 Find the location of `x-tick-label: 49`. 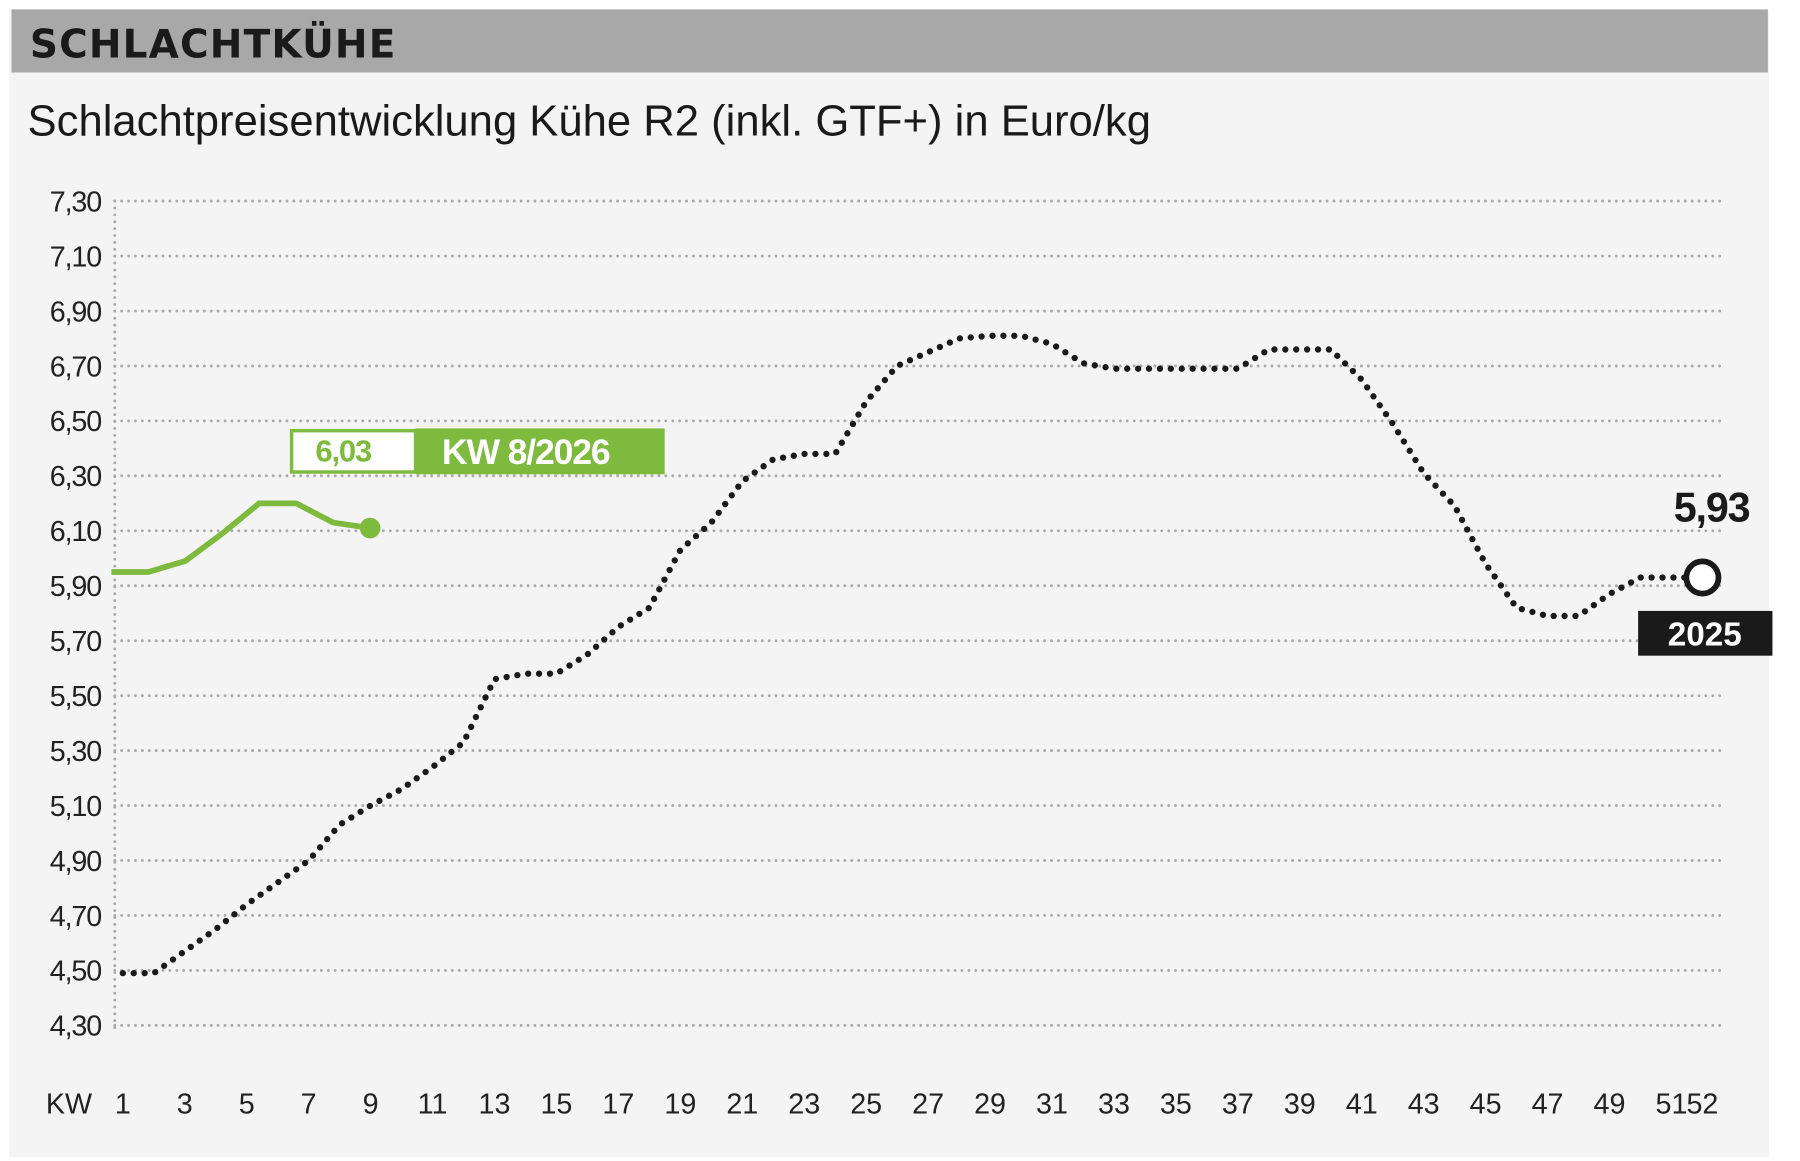

x-tick-label: 49 is located at coordinates (1610, 1105).